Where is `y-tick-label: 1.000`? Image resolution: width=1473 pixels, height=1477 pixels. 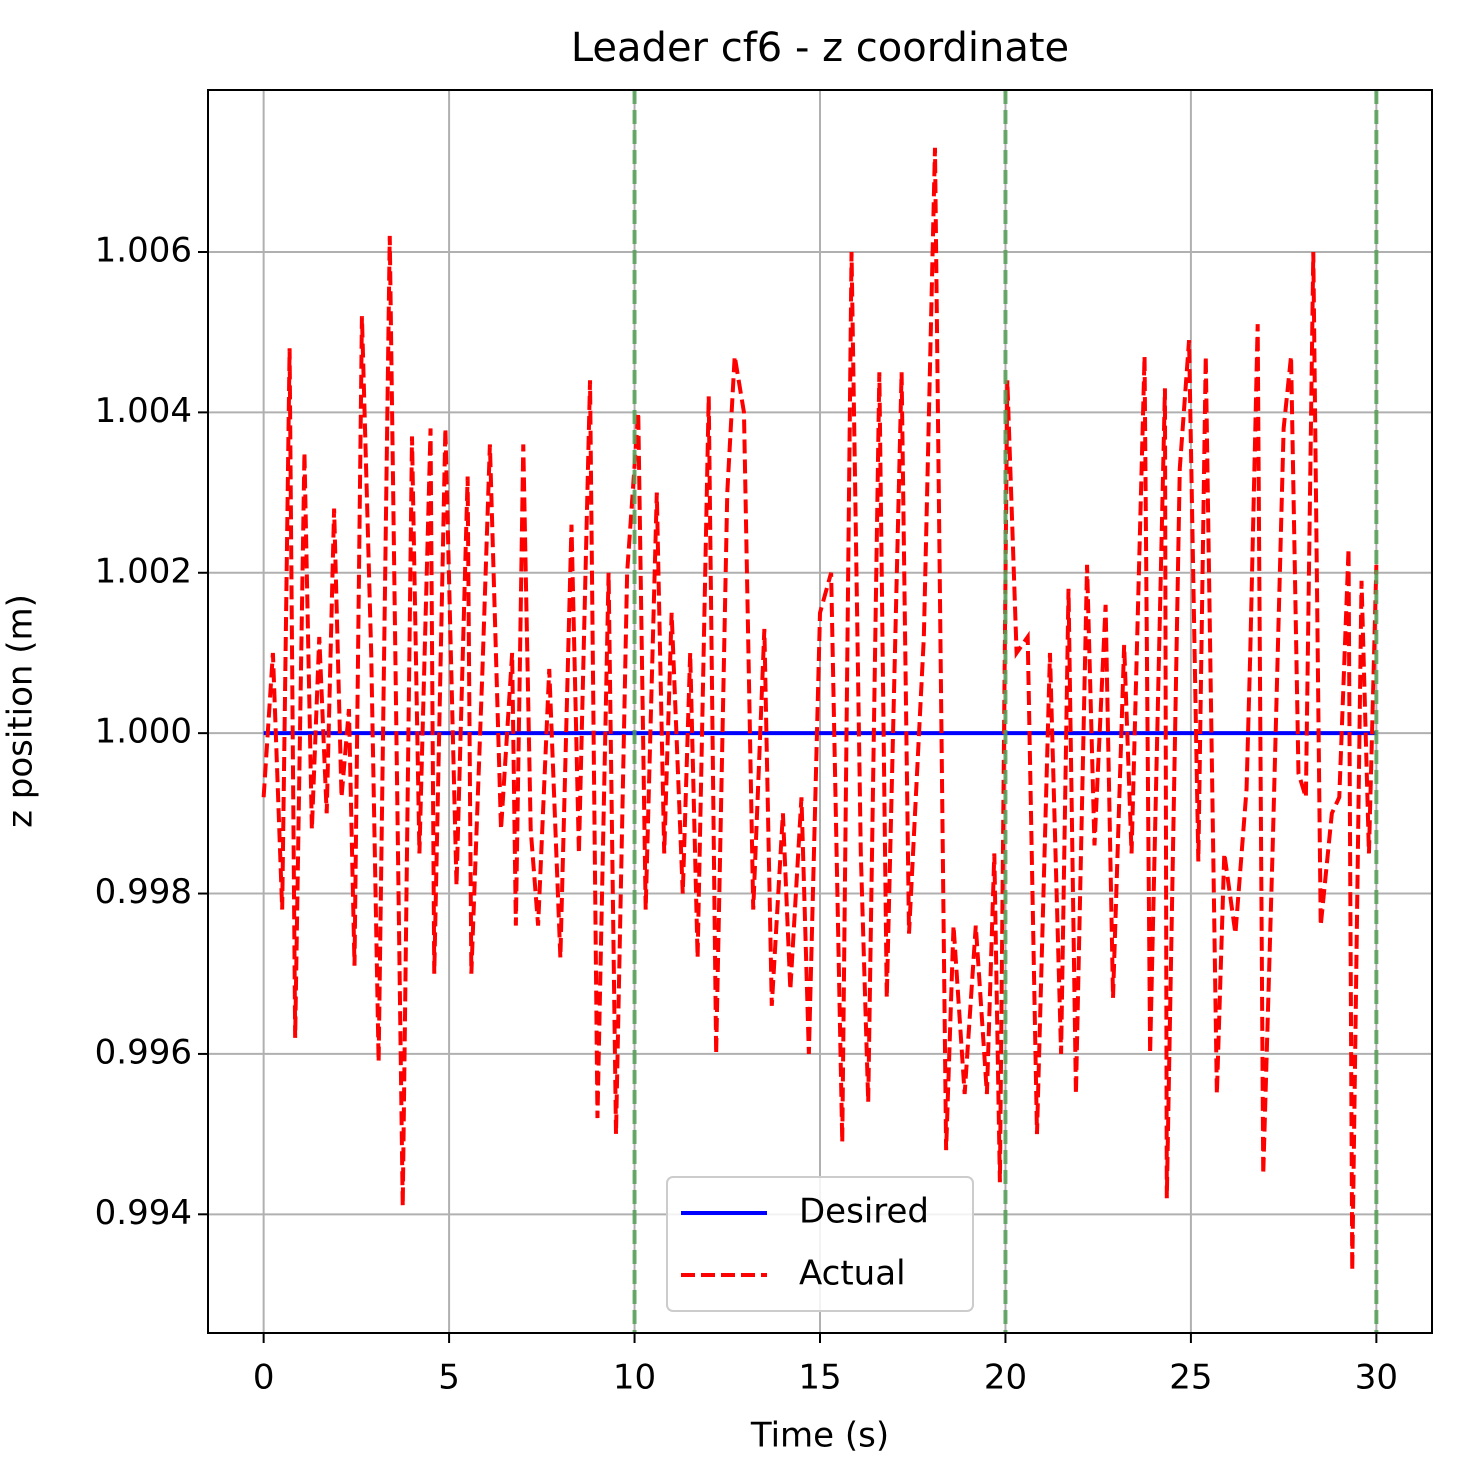
y-tick-label: 1.000 is located at coordinates (143, 732).